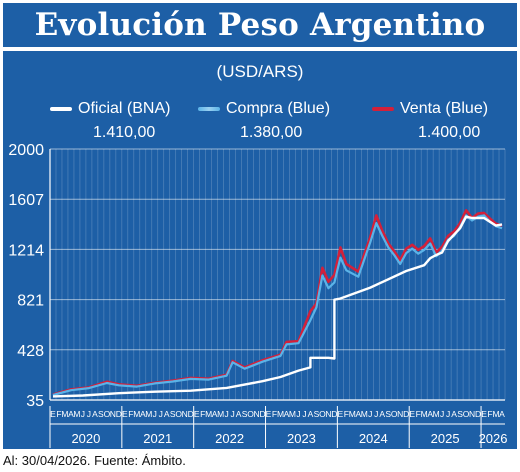 This screenshot has width=520, height=472. I want to click on year-label: 2026, so click(493, 438).